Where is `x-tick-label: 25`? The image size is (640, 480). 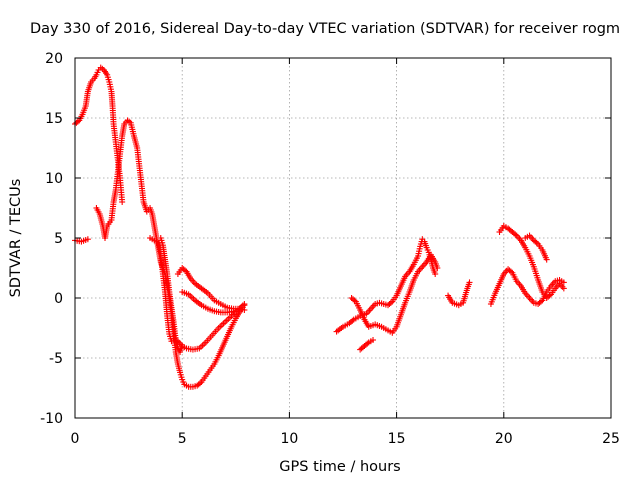 x-tick-label: 25 is located at coordinates (611, 439).